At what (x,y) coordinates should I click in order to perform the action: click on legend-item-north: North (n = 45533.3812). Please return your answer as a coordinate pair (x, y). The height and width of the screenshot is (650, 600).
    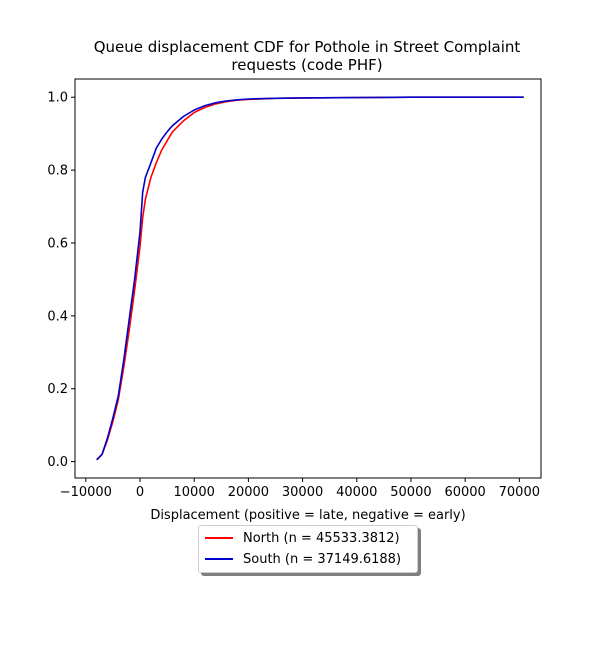
    Looking at the image, I should click on (302, 538).